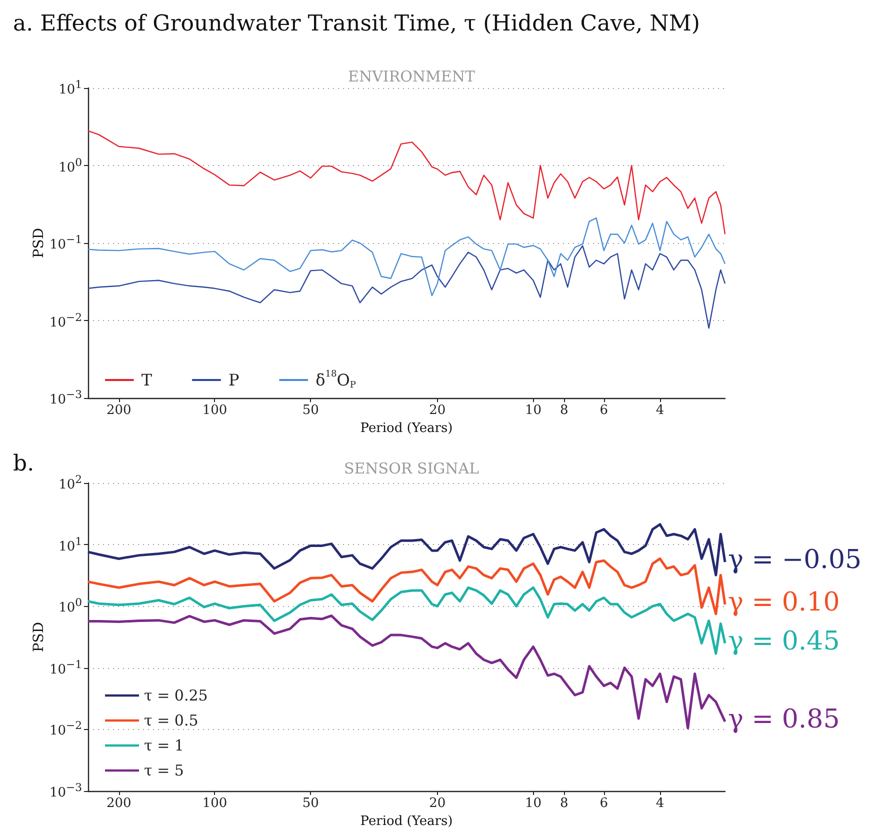 This screenshot has height=839, width=877. Describe the element at coordinates (356, 24) in the screenshot. I see `chart-title: a. Effects of Groundwater Transit Time, τ (Hidden Cave, NM)` at that location.